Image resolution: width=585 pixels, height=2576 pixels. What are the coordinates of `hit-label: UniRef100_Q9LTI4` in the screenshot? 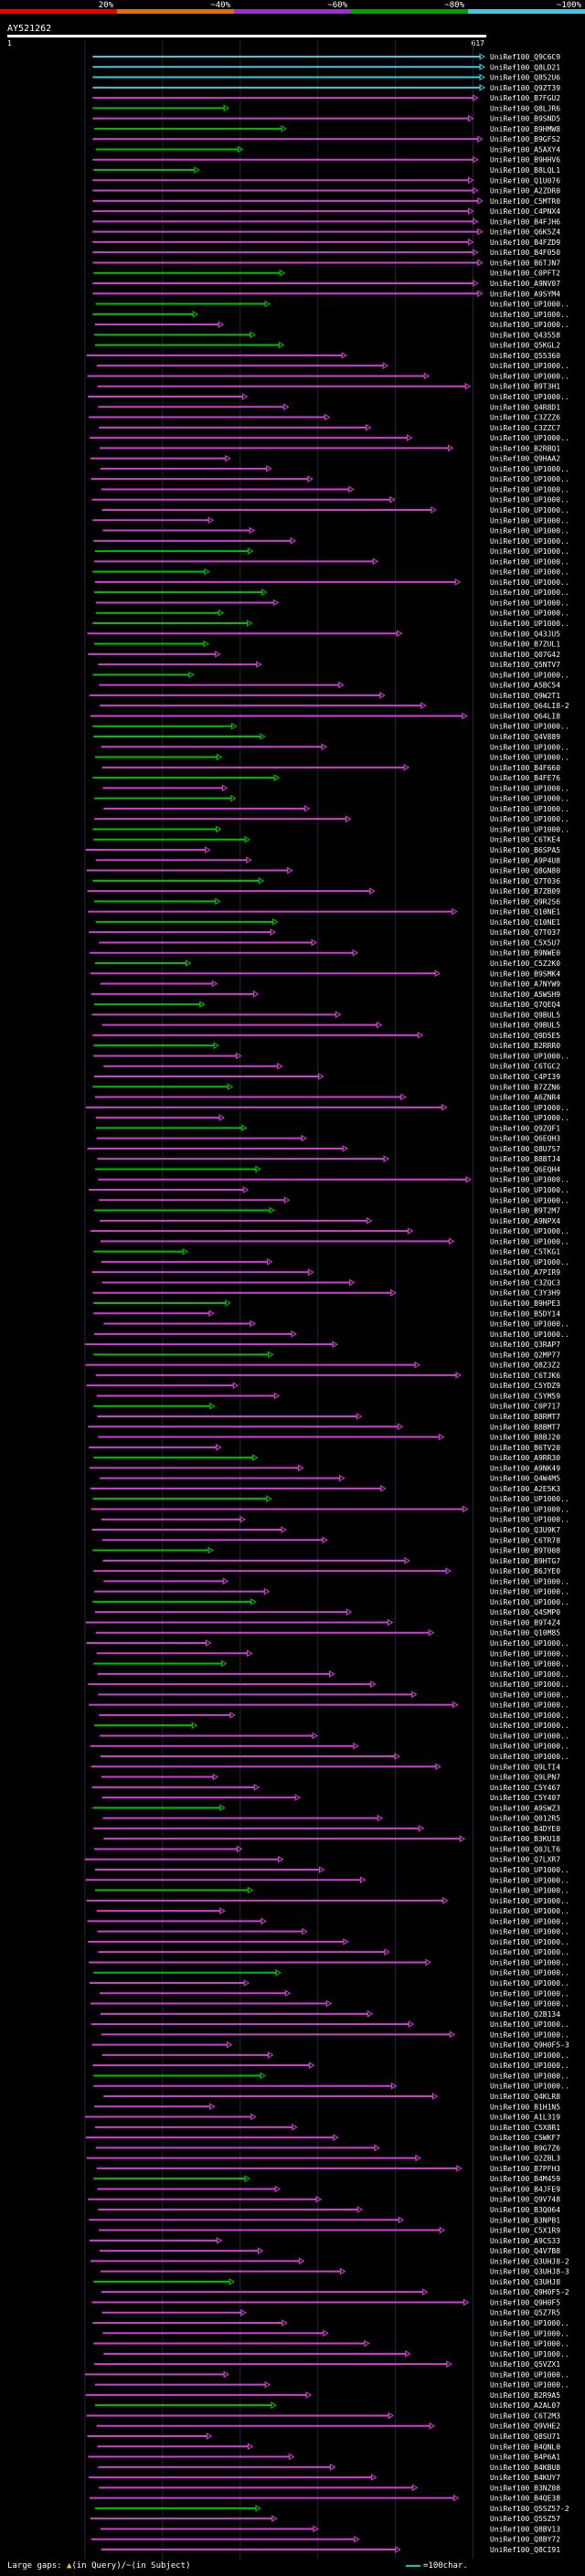 It's located at (525, 1767).